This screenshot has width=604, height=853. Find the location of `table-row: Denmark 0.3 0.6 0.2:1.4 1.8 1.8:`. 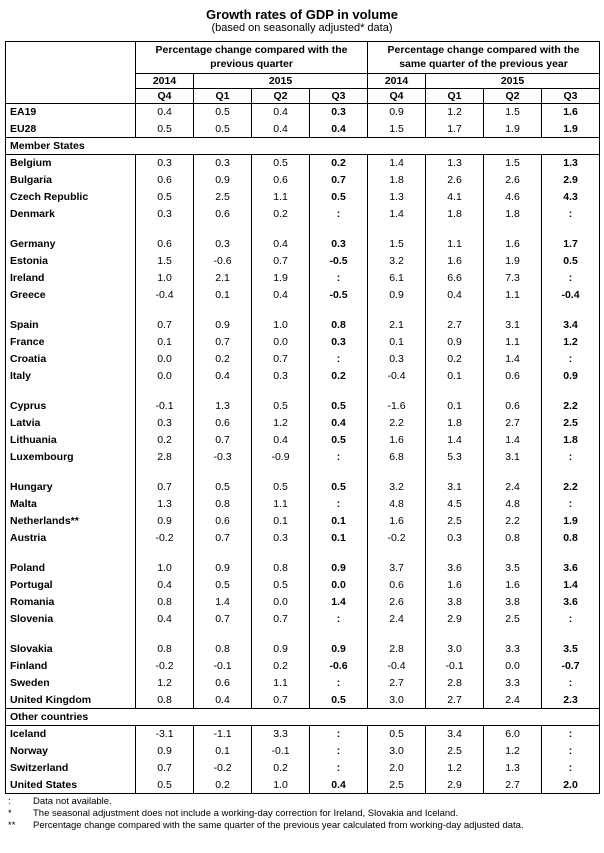

table-row: Denmark 0.3 0.6 0.2:1.4 1.8 1.8: is located at coordinates (302, 214).